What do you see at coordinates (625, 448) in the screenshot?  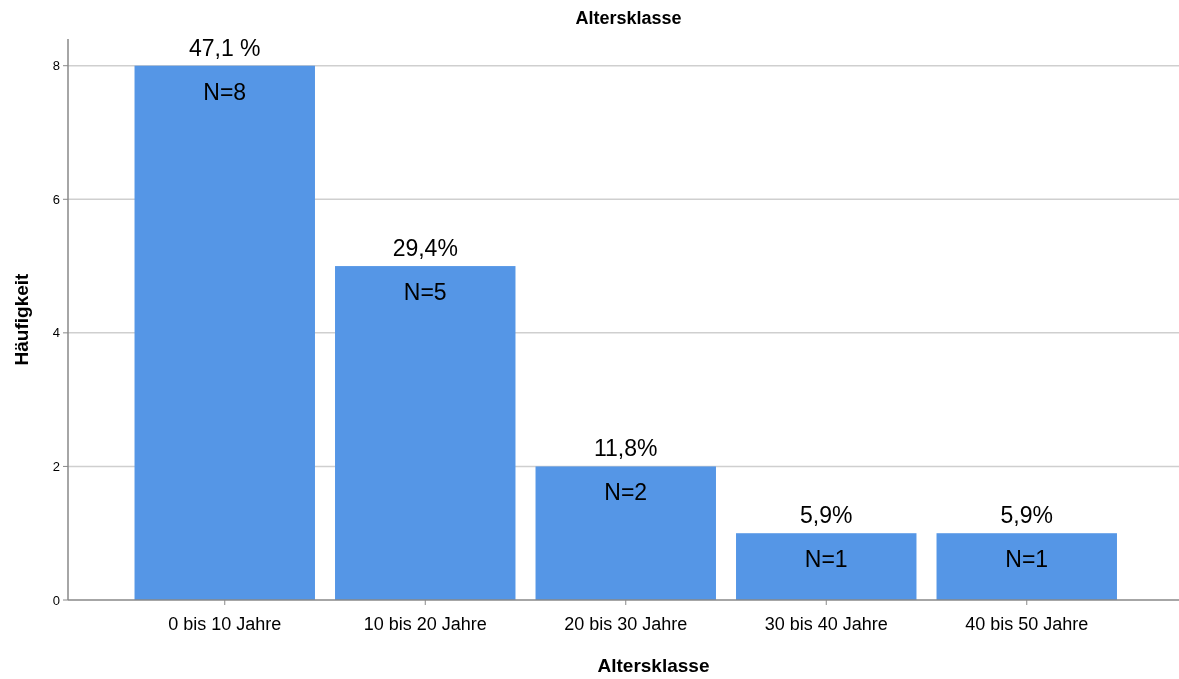 I see `annotation: 11,8%` at bounding box center [625, 448].